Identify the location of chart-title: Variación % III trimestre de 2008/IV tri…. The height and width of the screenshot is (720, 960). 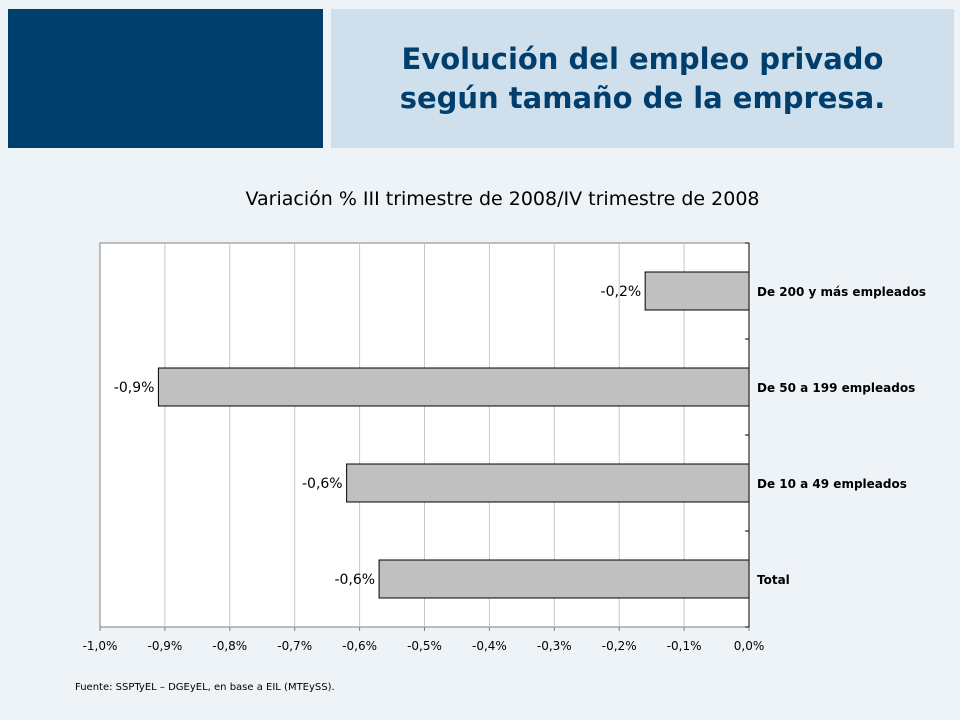
(502, 199).